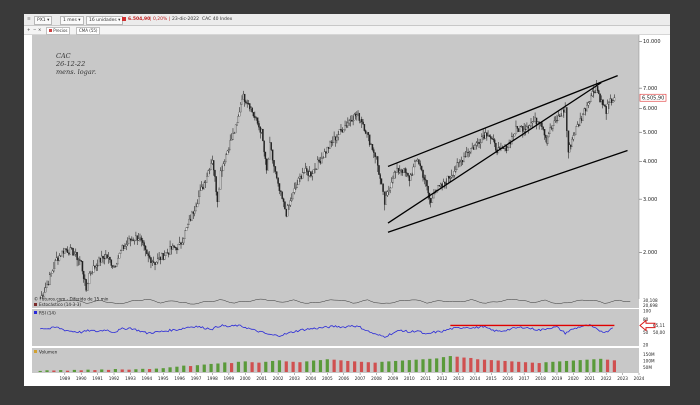 Image resolution: width=700 pixels, height=405 pixels. What do you see at coordinates (105, 20) in the screenshot?
I see `units-selector: 16 unidades ▾` at bounding box center [105, 20].